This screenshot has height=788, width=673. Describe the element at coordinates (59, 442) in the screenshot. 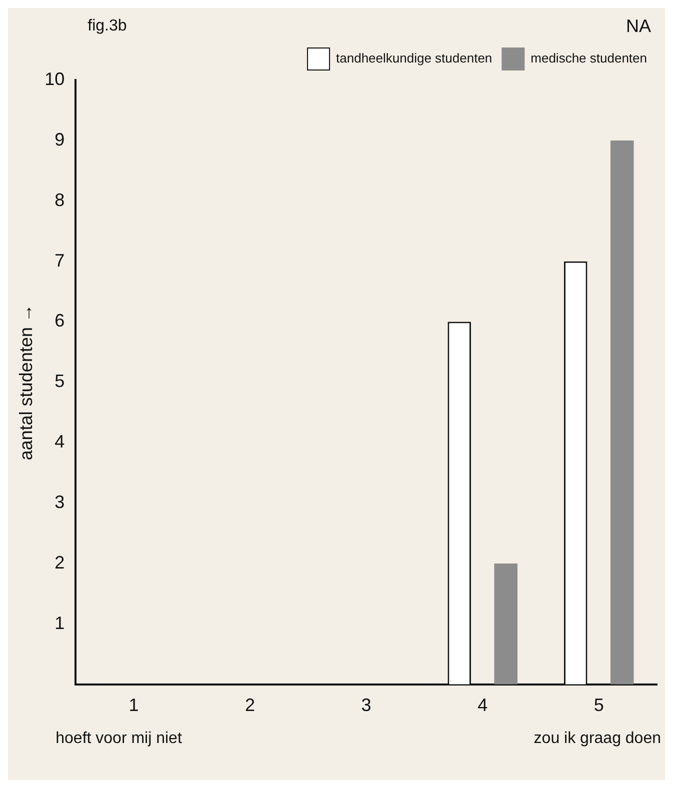

I see `y-tick-label: 4` at that location.